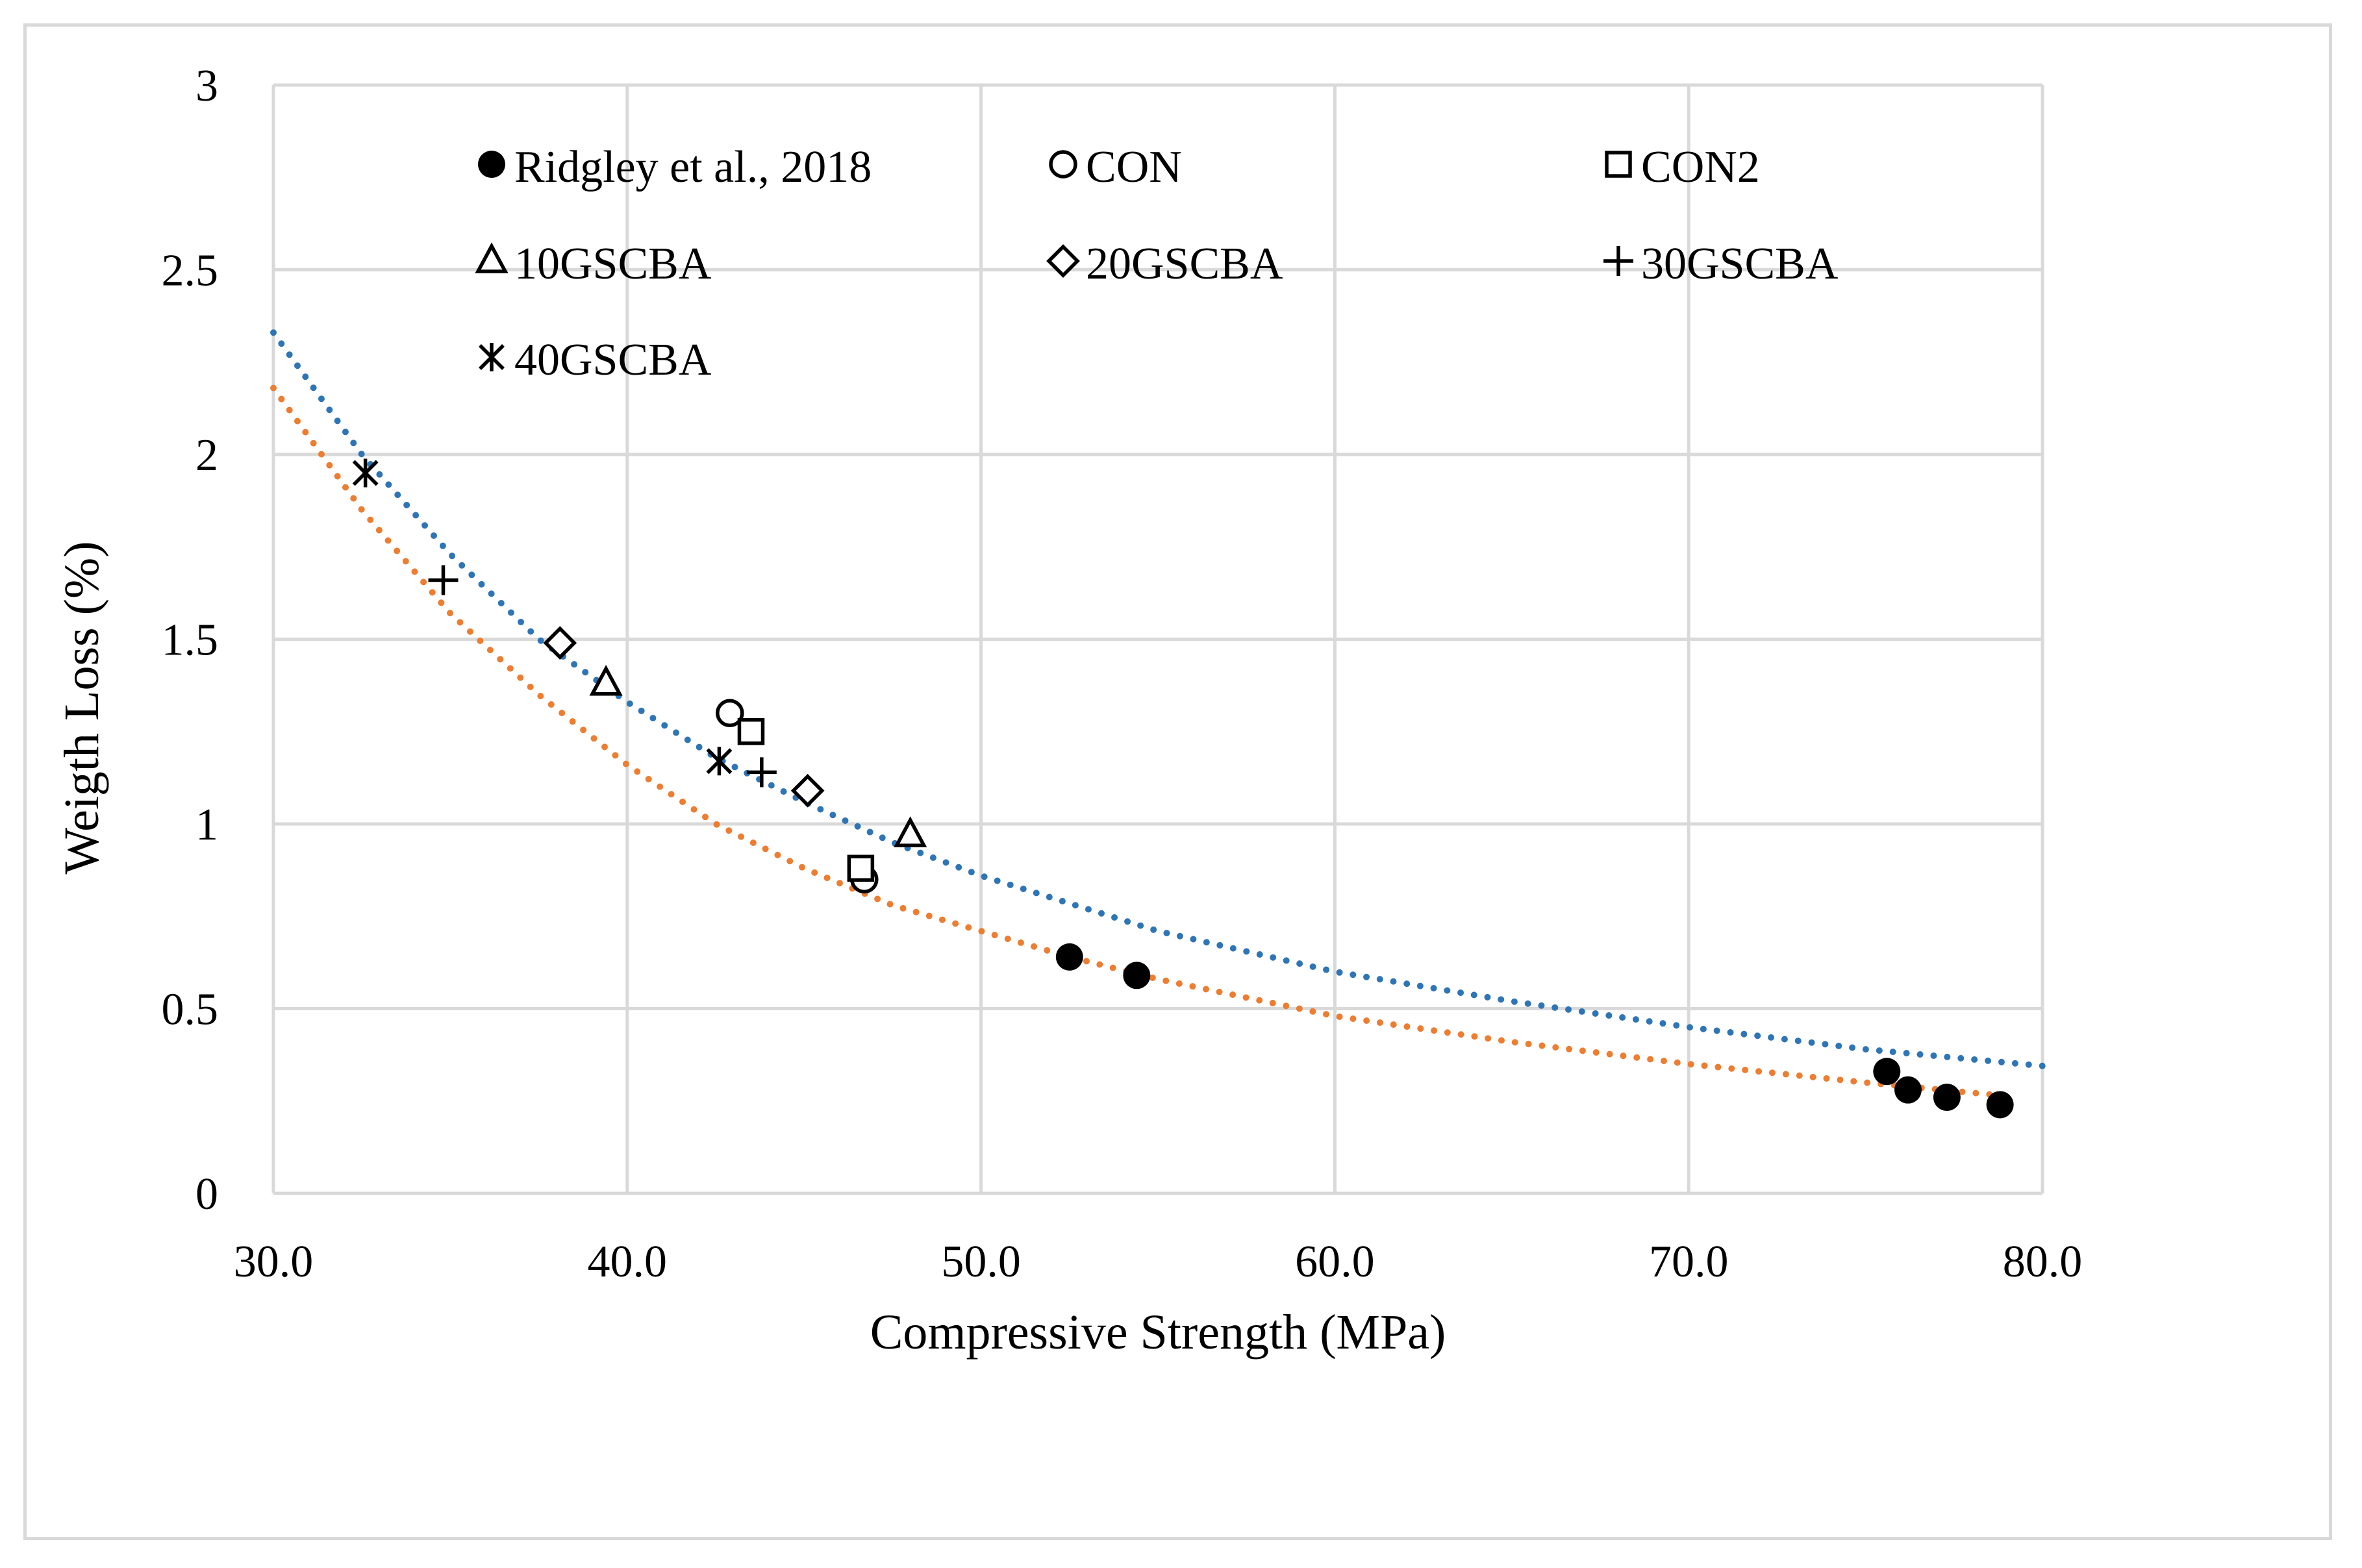 This screenshot has width=2362, height=1568. I want to click on legend-label: 10GSCBA, so click(613, 264).